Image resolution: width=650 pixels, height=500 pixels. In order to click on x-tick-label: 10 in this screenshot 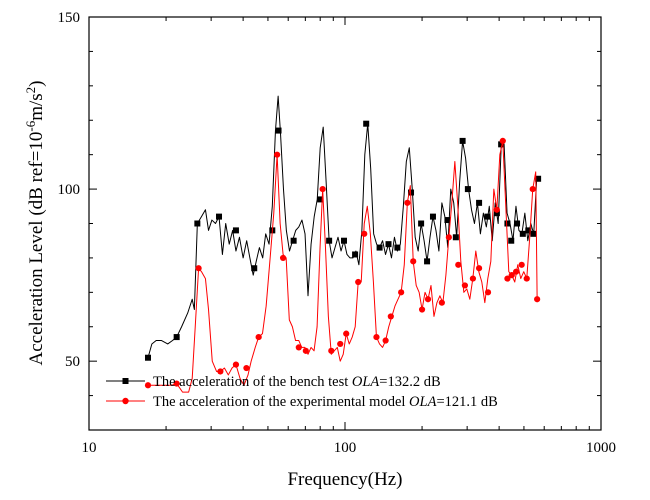, I will do `click(89, 448)`.